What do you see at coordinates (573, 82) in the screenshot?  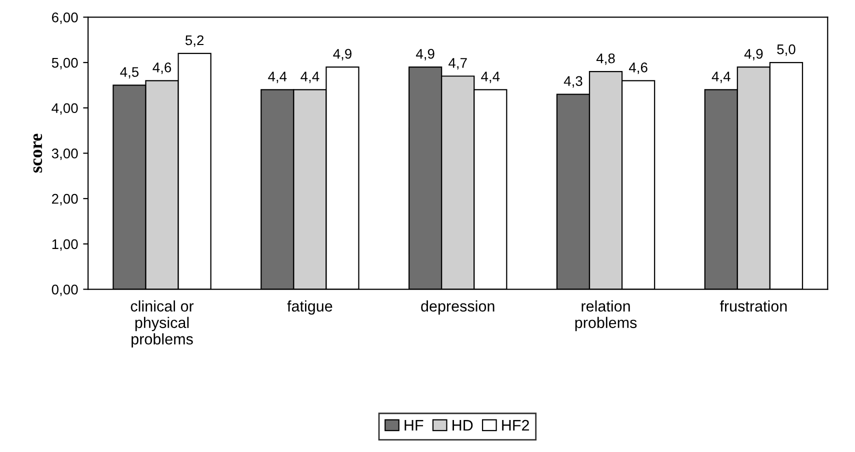 I see `data-label: 4,3` at bounding box center [573, 82].